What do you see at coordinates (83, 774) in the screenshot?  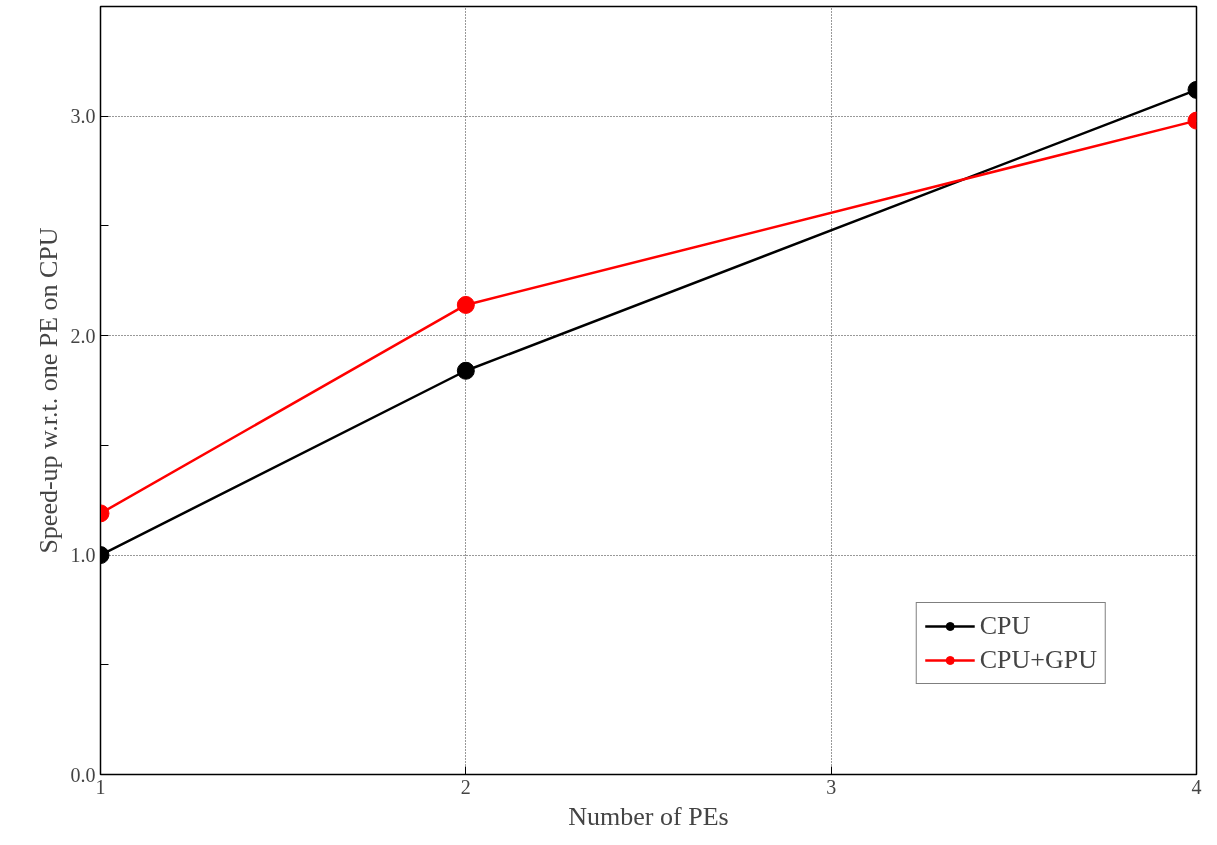 I see `y-tick-label: 0.0` at bounding box center [83, 774].